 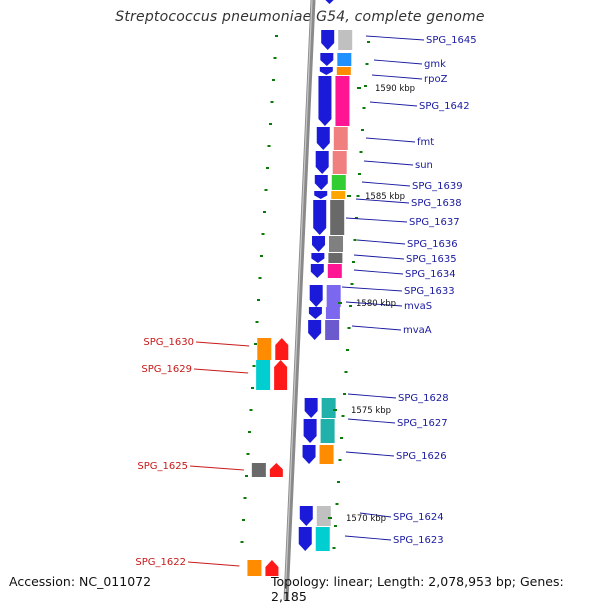 What do you see at coordinates (444, 106) in the screenshot?
I see `gene-label: SPG_1642` at bounding box center [444, 106].